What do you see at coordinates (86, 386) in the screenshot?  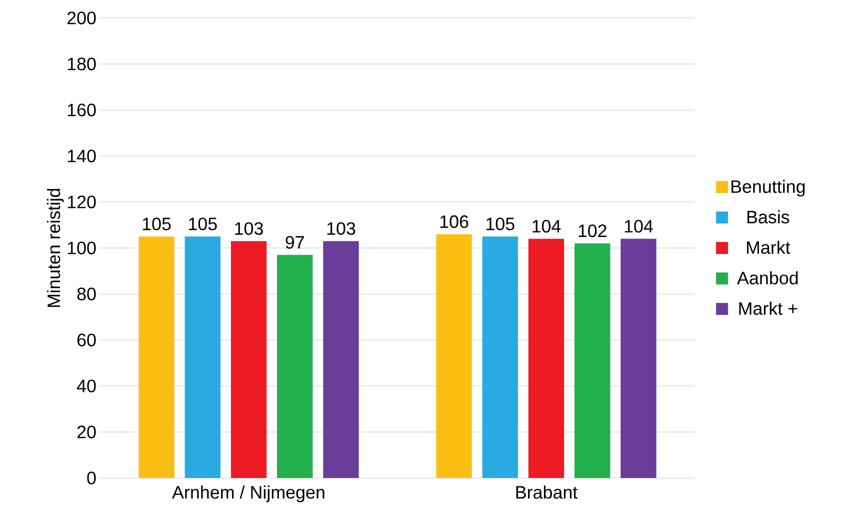 I see `y-tick-label: 40` at bounding box center [86, 386].